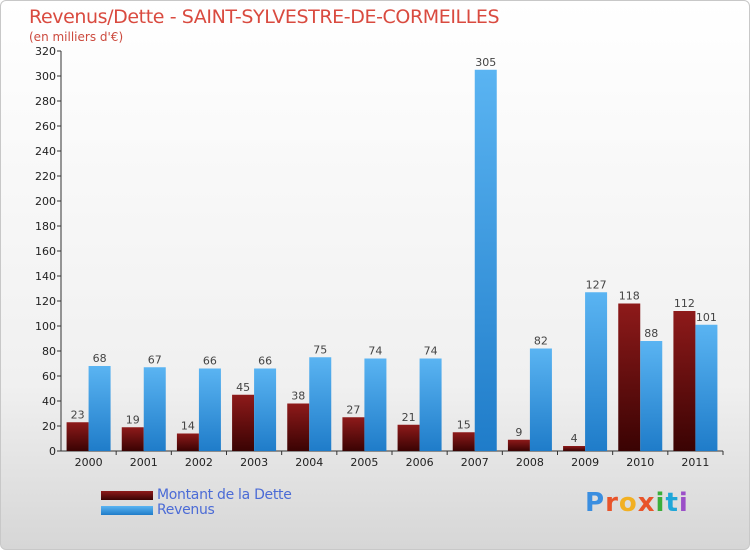 This screenshot has width=750, height=550. I want to click on x-tick-label: 2008, so click(530, 462).